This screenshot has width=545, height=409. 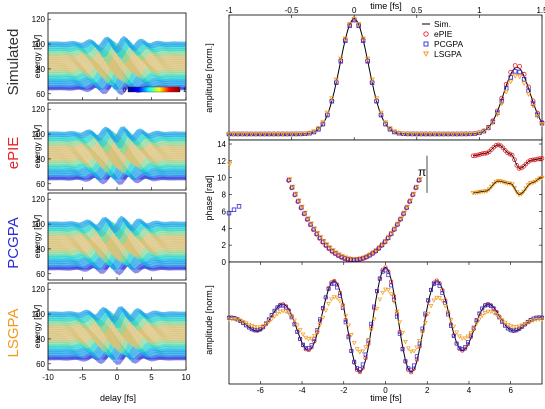 I want to click on phase-tick-label: 0, so click(x=224, y=262).